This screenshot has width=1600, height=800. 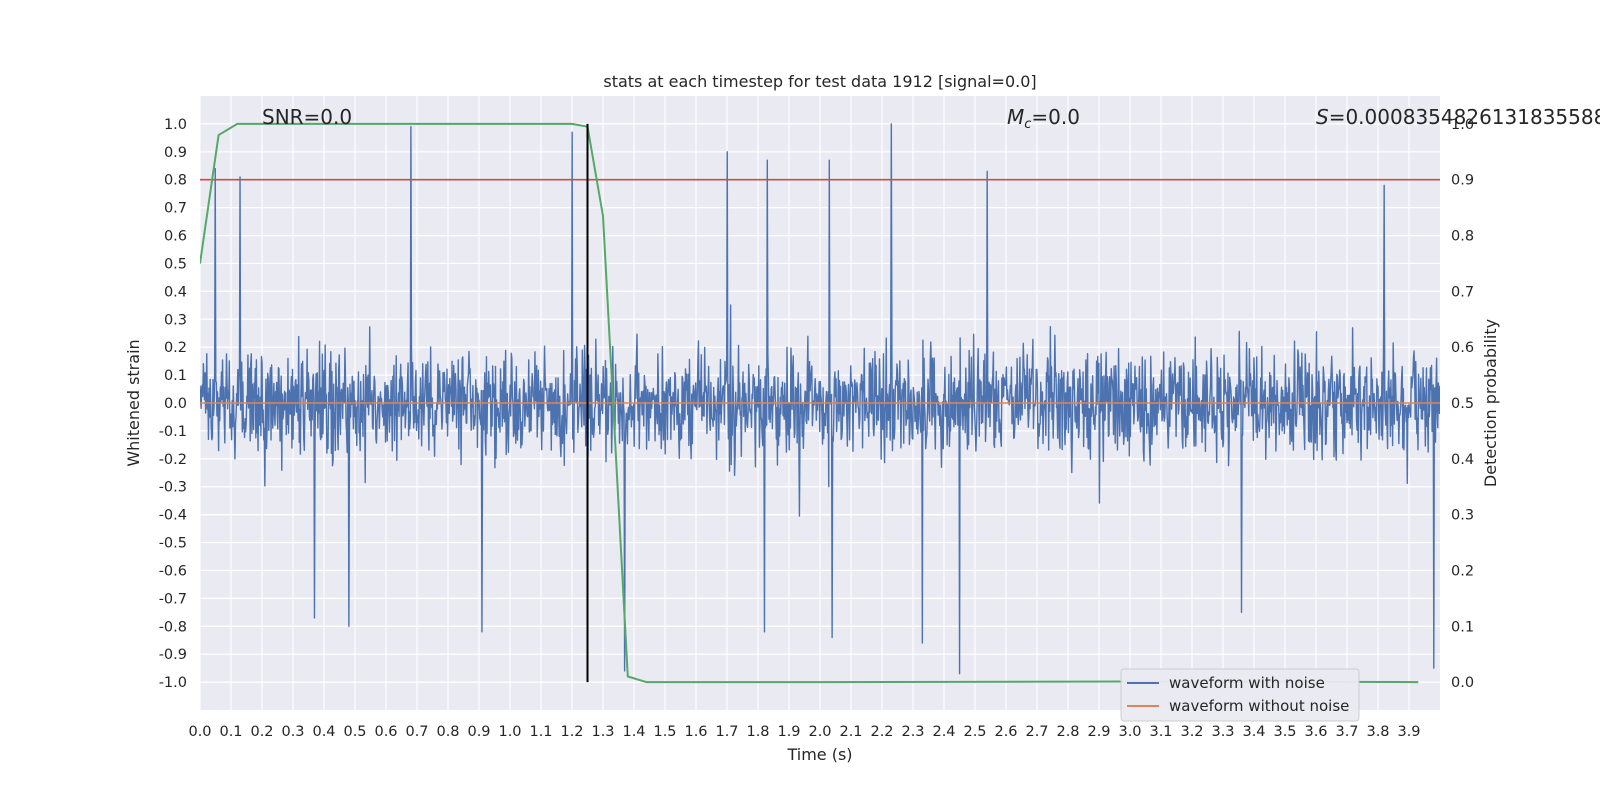 I want to click on y-tick-label: -0.7, so click(x=173, y=599).